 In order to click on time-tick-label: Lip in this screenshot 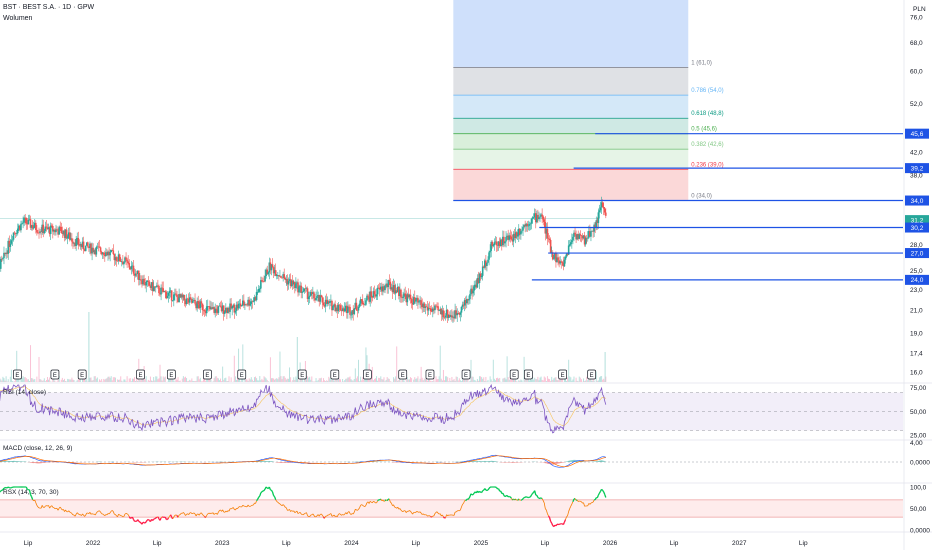, I will do `click(28, 543)`.